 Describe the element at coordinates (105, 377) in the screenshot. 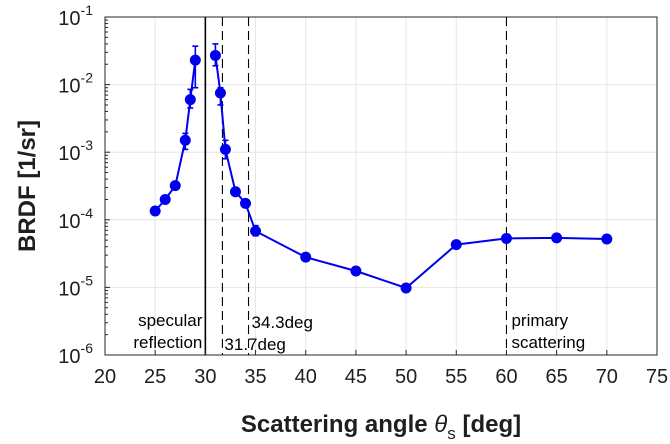

I see `x-tick-label: 20` at that location.